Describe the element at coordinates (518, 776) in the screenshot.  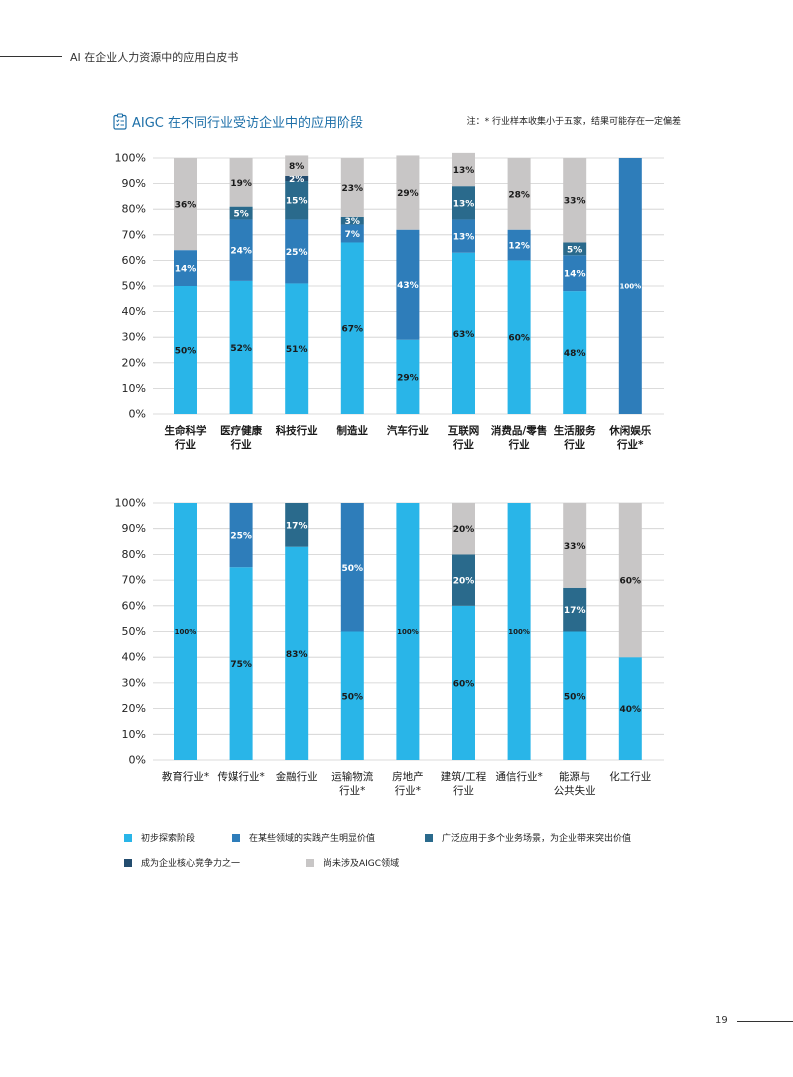
I see `category-label: 通信行业*` at that location.